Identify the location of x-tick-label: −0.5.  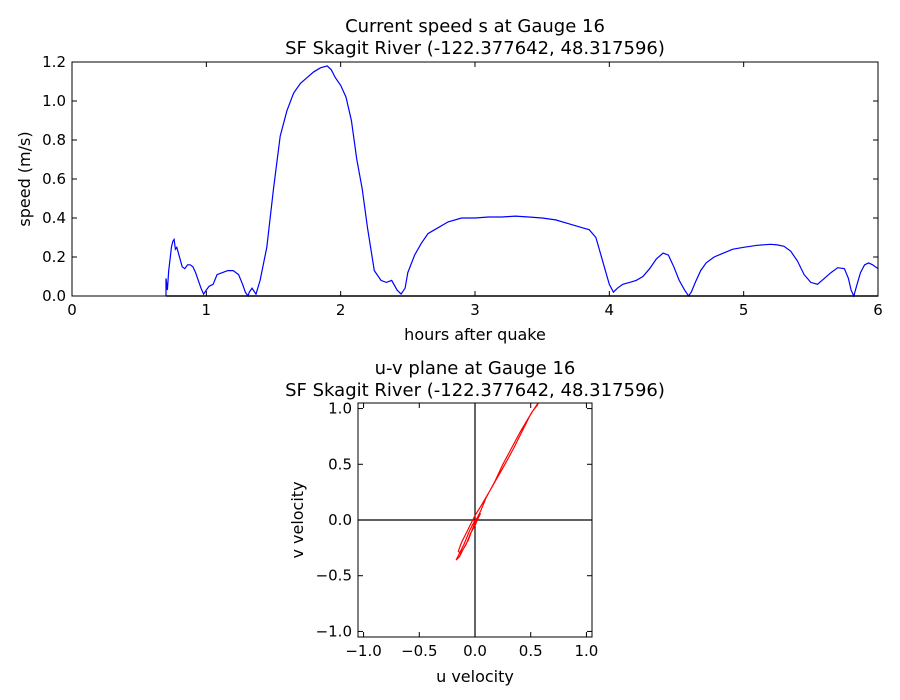
(419, 651).